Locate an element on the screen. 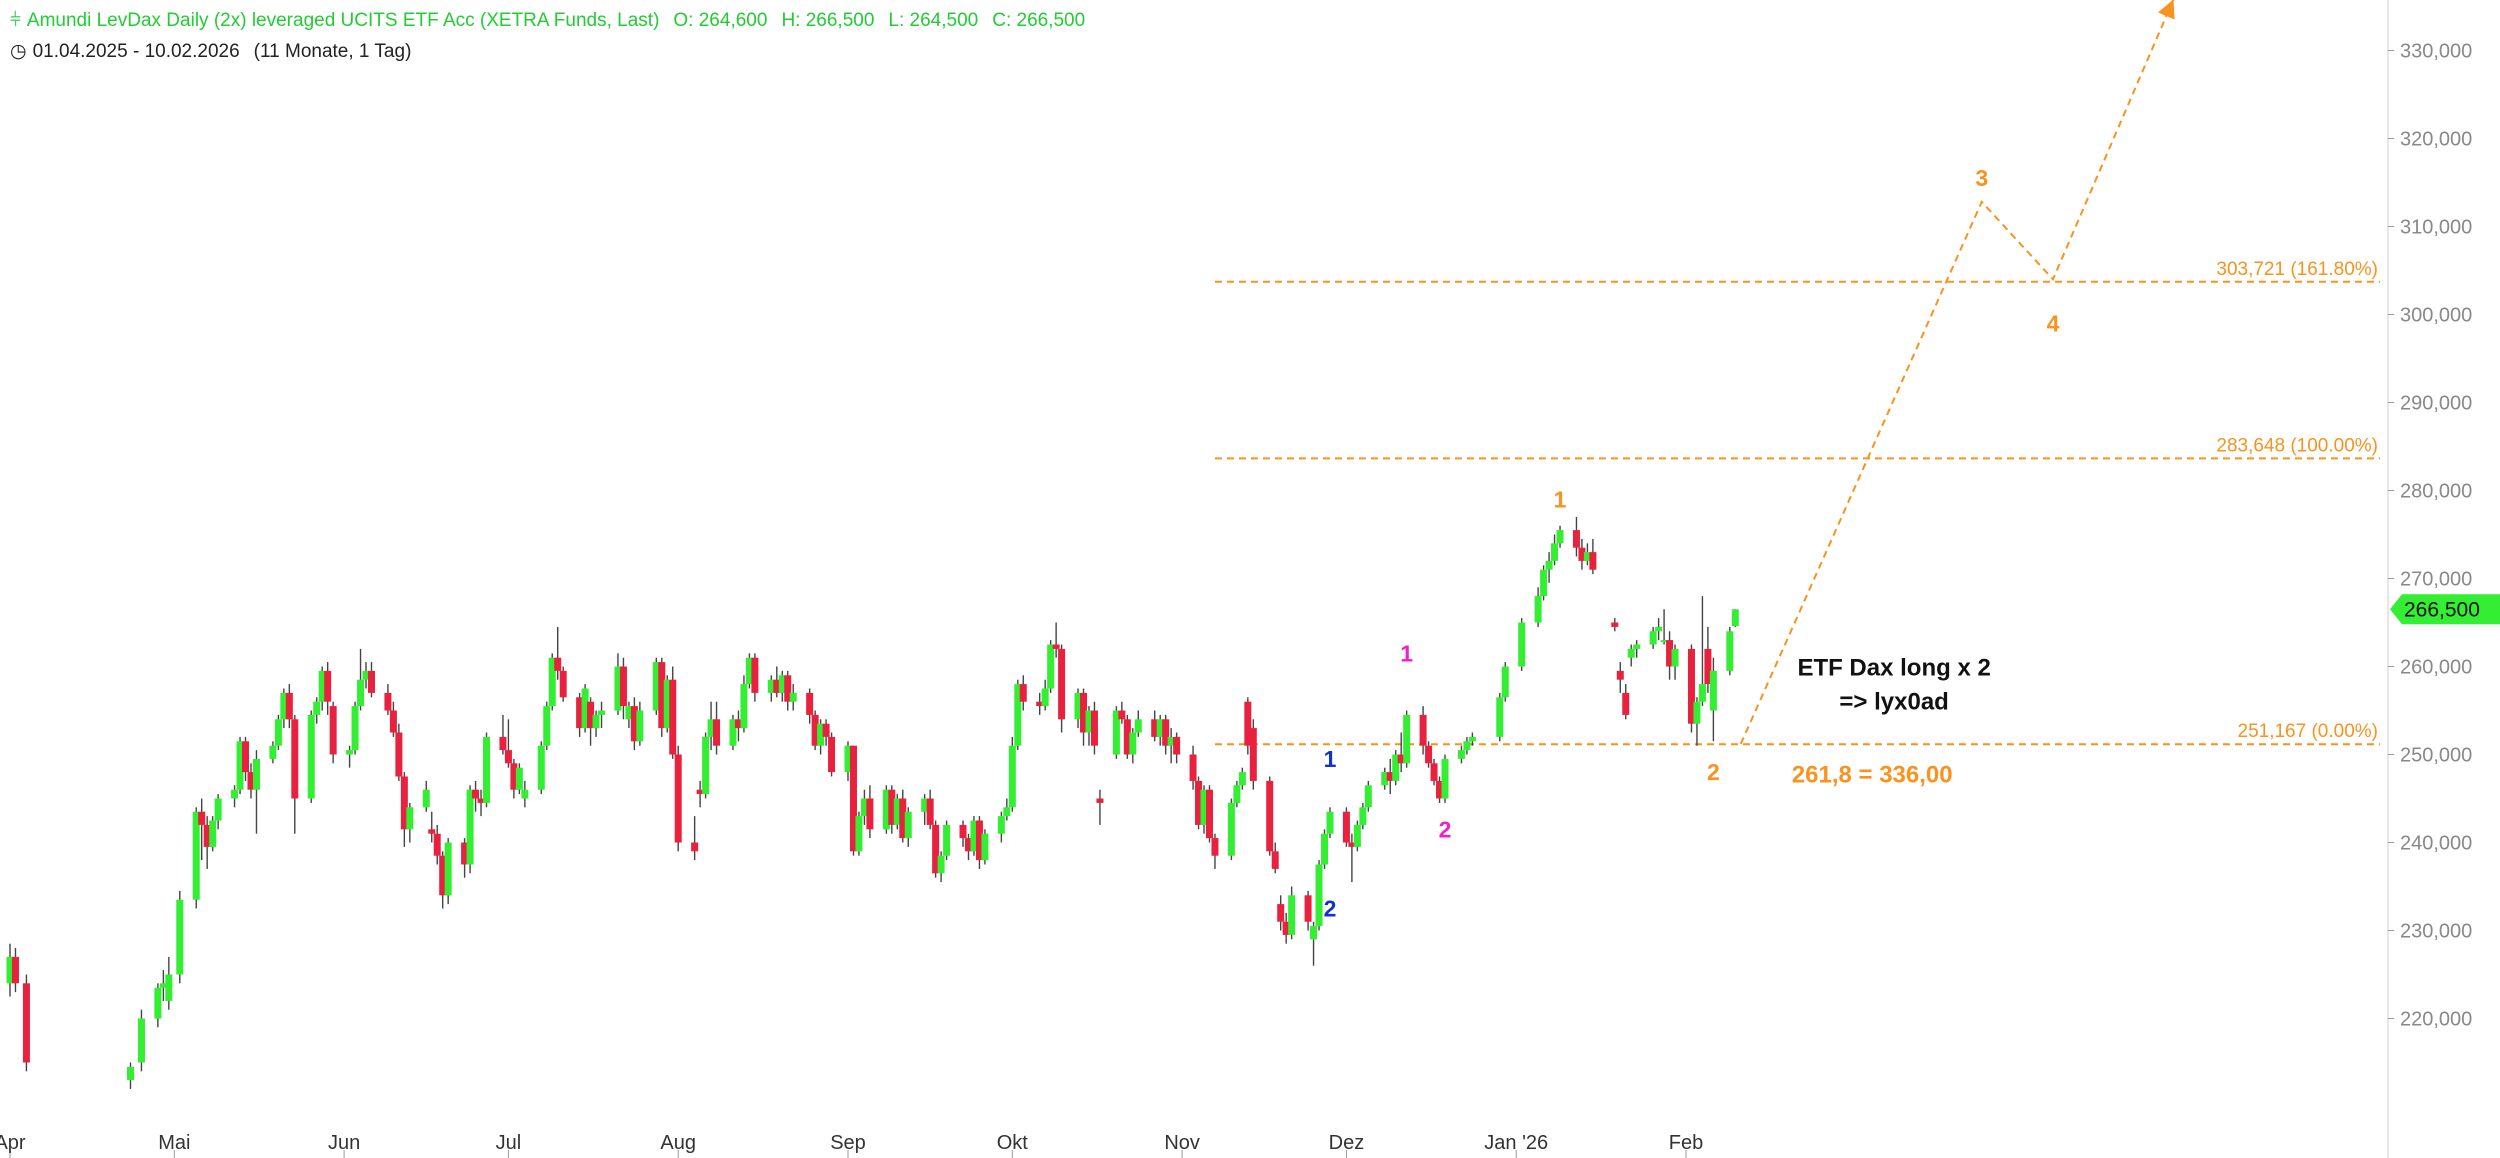  time-tick-label: Jun is located at coordinates (344, 1143).